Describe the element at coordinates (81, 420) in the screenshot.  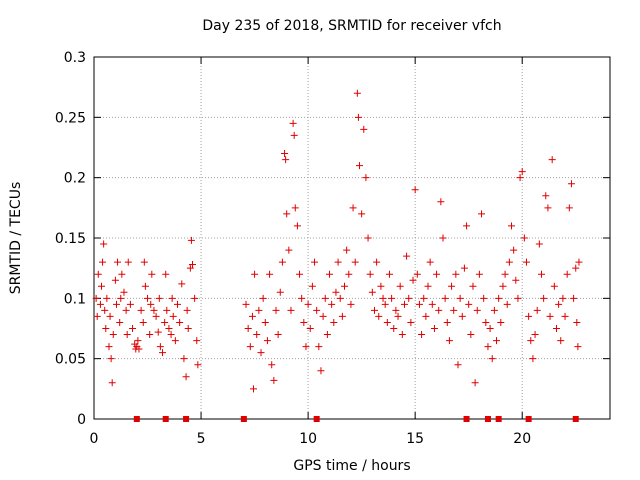
I see `y-tick-label: 0` at that location.